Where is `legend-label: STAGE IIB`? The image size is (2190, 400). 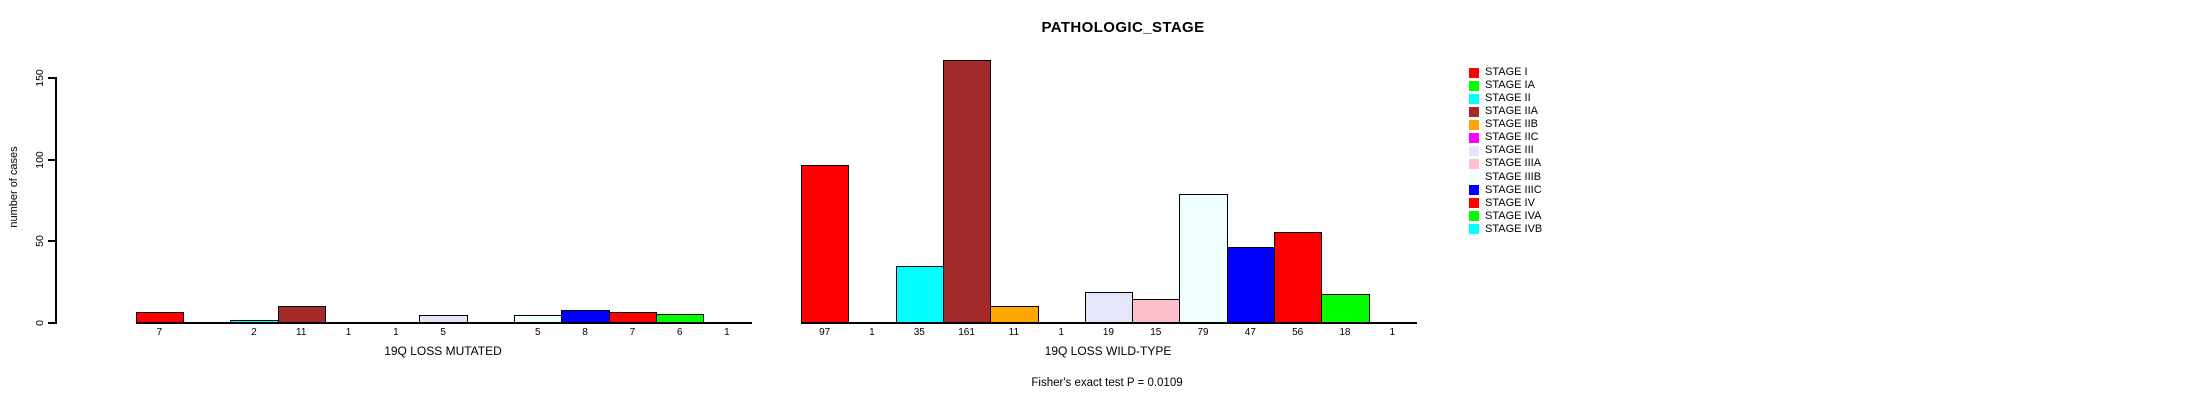
legend-label: STAGE IIB is located at coordinates (1511, 124).